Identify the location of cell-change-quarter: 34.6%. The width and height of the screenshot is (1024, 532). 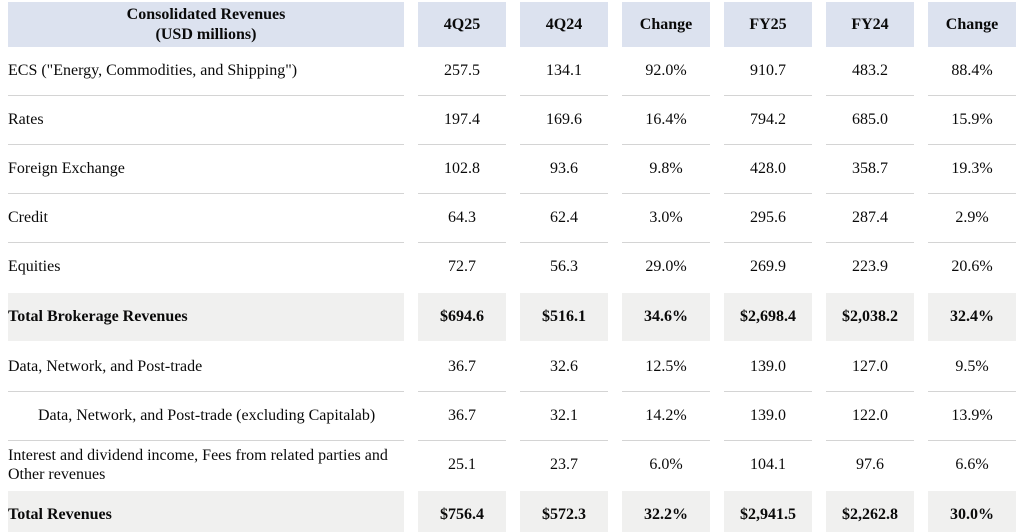
(666, 317).